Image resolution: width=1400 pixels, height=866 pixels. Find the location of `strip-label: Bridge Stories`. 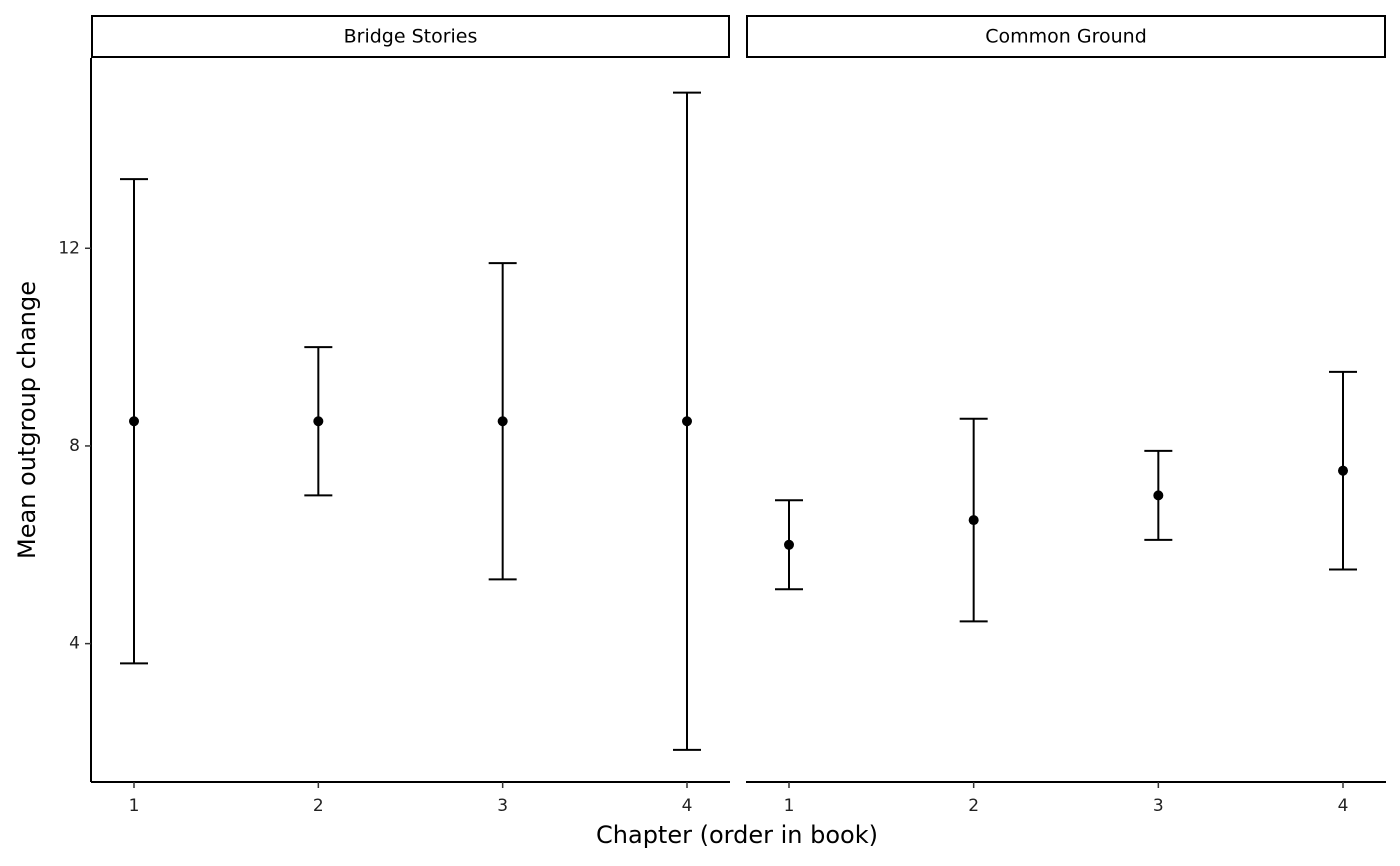

strip-label: Bridge Stories is located at coordinates (411, 37).